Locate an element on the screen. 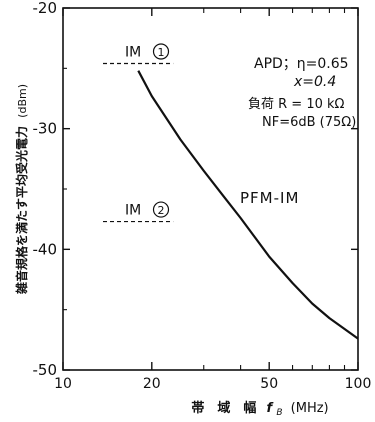 The image size is (375, 422). annotation-apd: APD；η=0.65 is located at coordinates (301, 64).